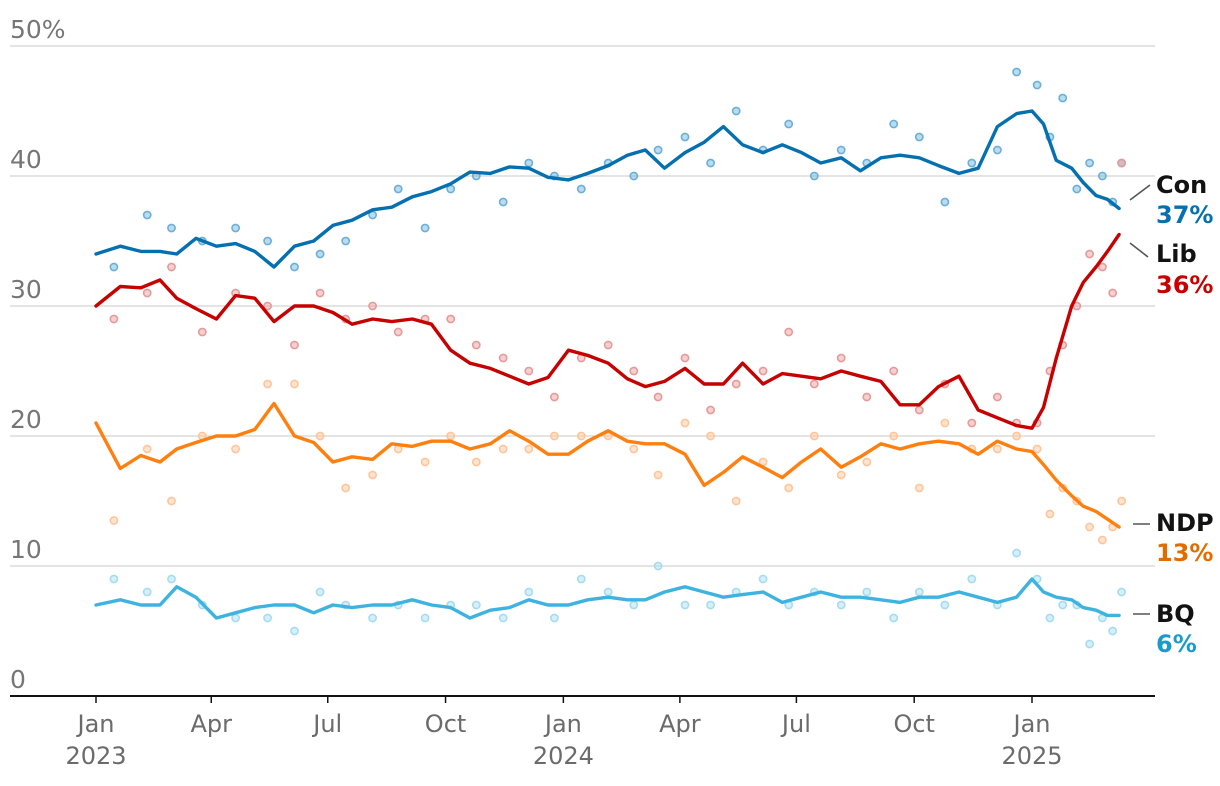 The image size is (1220, 786). What do you see at coordinates (326, 724) in the screenshot?
I see `x-tick-label: Jul` at bounding box center [326, 724].